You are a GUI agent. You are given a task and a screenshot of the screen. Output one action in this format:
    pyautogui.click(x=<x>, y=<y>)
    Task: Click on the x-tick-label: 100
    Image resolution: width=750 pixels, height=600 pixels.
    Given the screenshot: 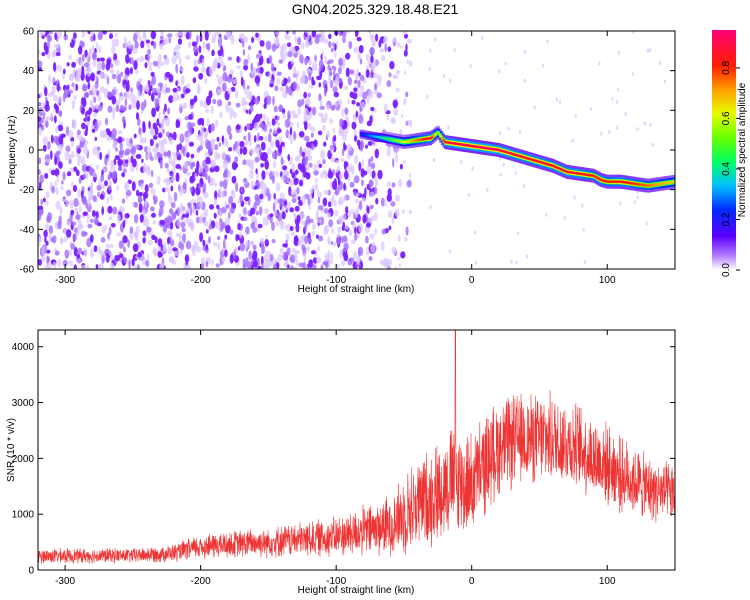 What is the action you would take?
    pyautogui.click(x=607, y=280)
    